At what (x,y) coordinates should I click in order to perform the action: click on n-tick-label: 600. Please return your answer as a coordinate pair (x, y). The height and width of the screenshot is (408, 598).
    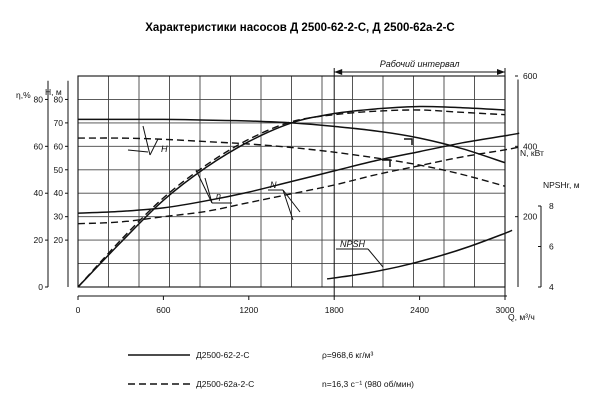
    Looking at the image, I should click on (530, 76).